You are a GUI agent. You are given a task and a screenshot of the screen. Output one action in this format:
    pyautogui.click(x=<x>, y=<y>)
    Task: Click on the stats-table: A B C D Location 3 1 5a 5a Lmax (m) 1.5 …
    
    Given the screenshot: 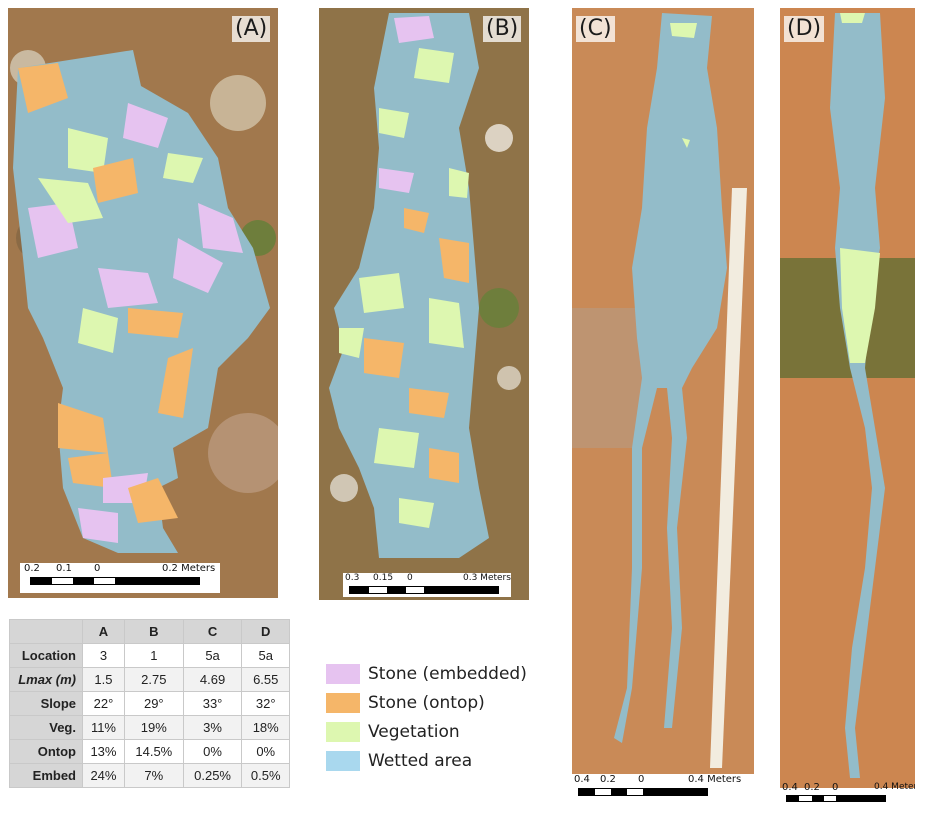 What is the action you would take?
    pyautogui.click(x=149, y=703)
    